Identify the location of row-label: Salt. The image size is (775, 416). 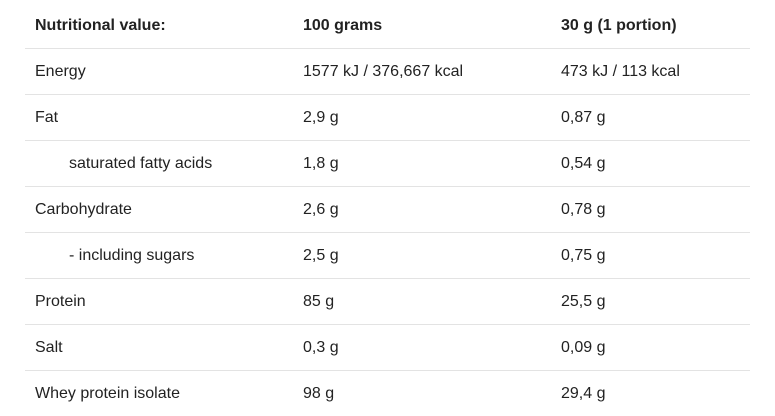
(159, 348).